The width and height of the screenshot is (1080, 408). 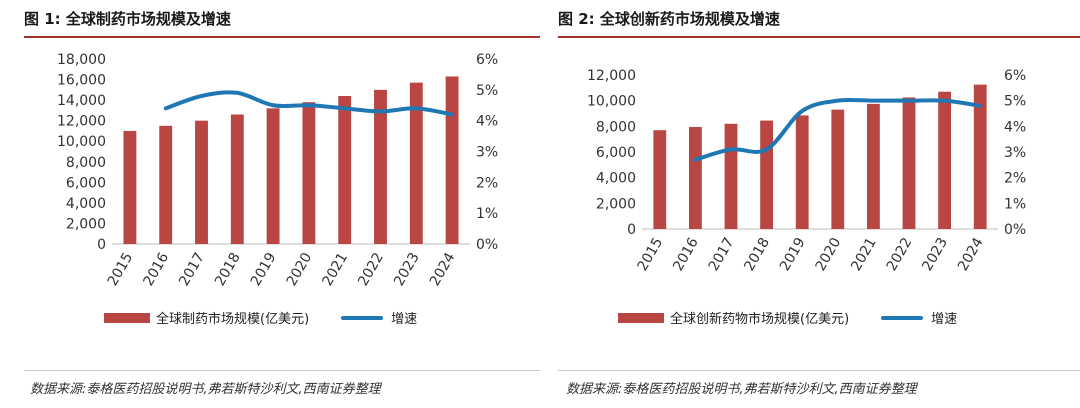 I want to click on chart-legend: 全球制药市场规模(亿美元) 增速, so click(x=260, y=317).